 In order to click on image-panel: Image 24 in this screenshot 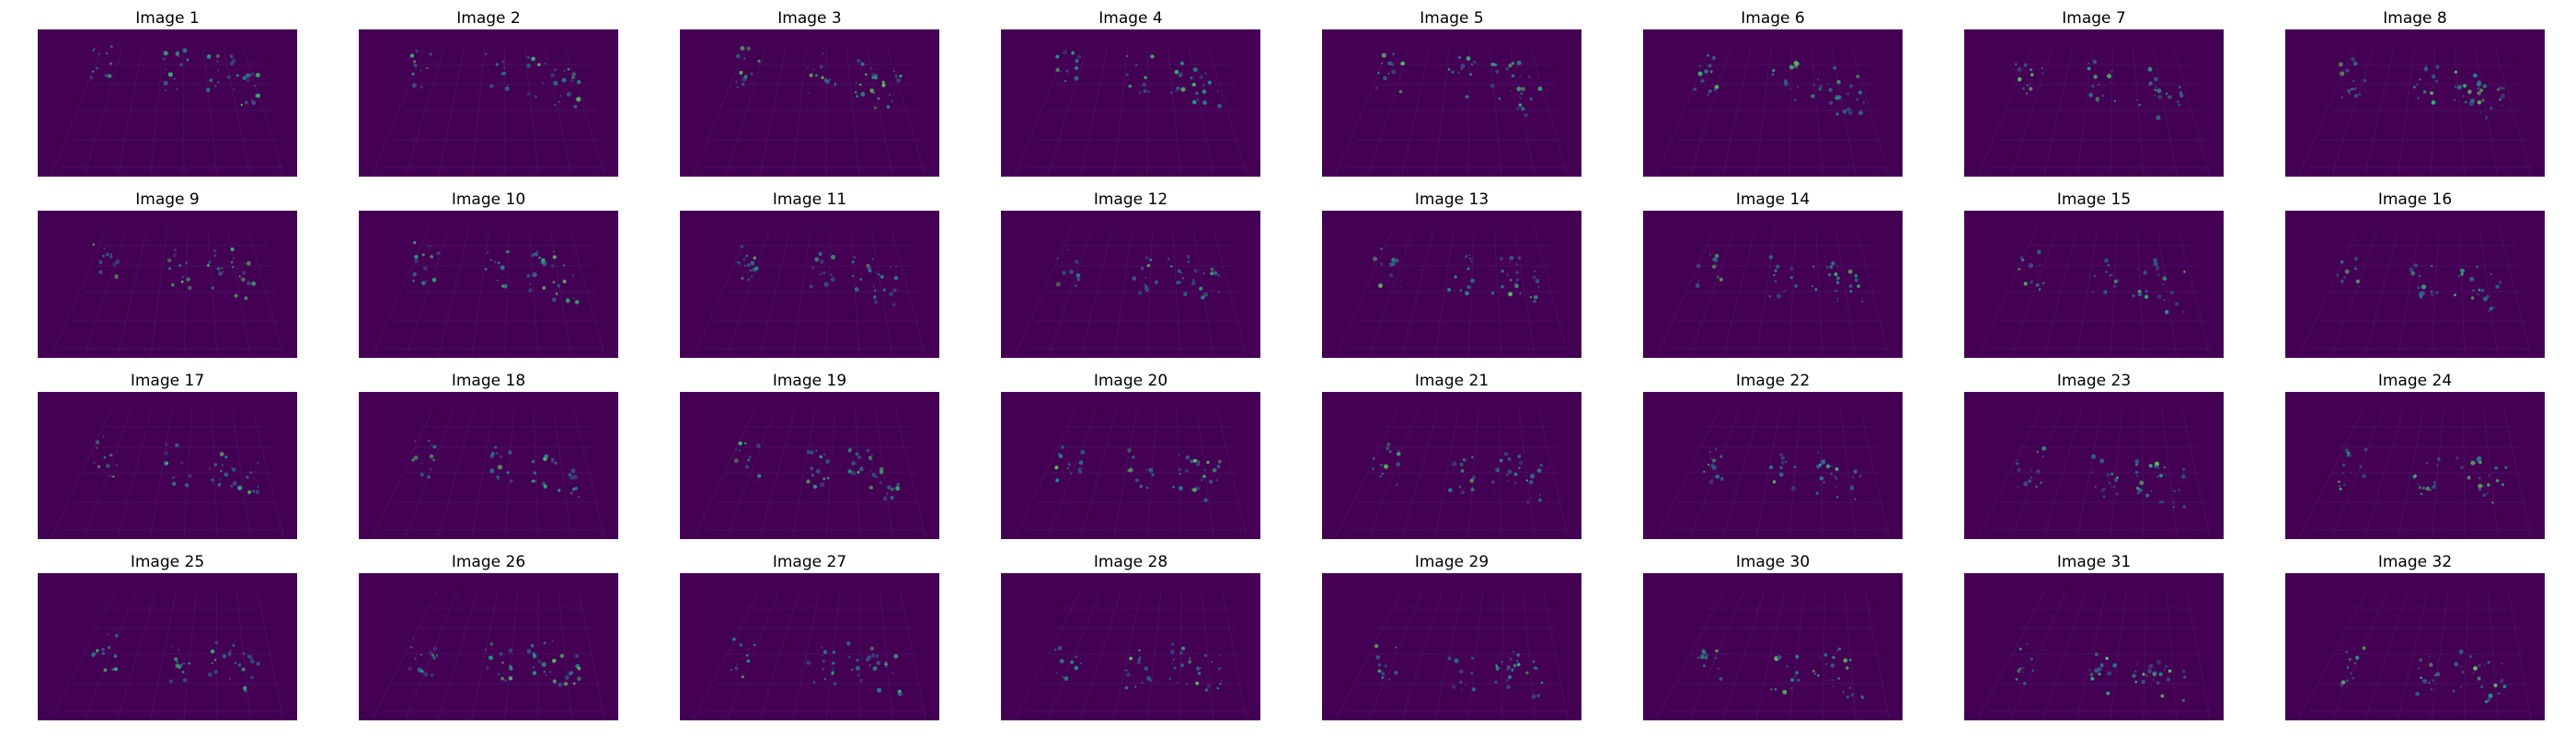, I will do `click(2415, 455)`.